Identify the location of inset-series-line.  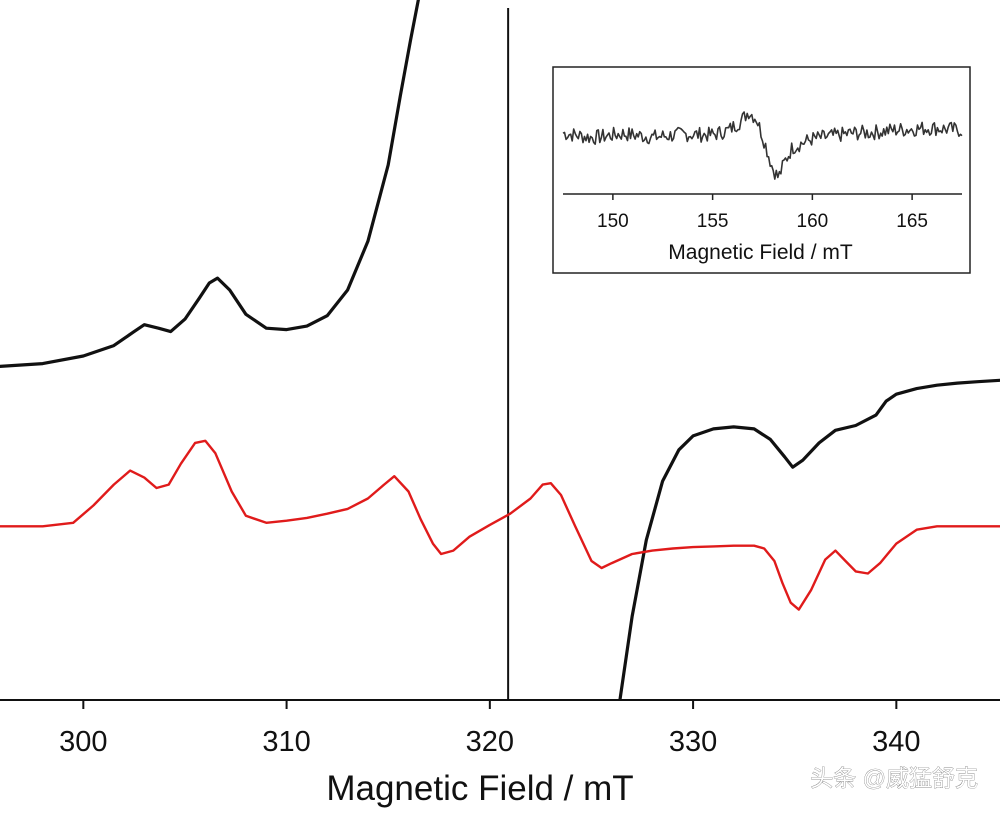
(762, 145).